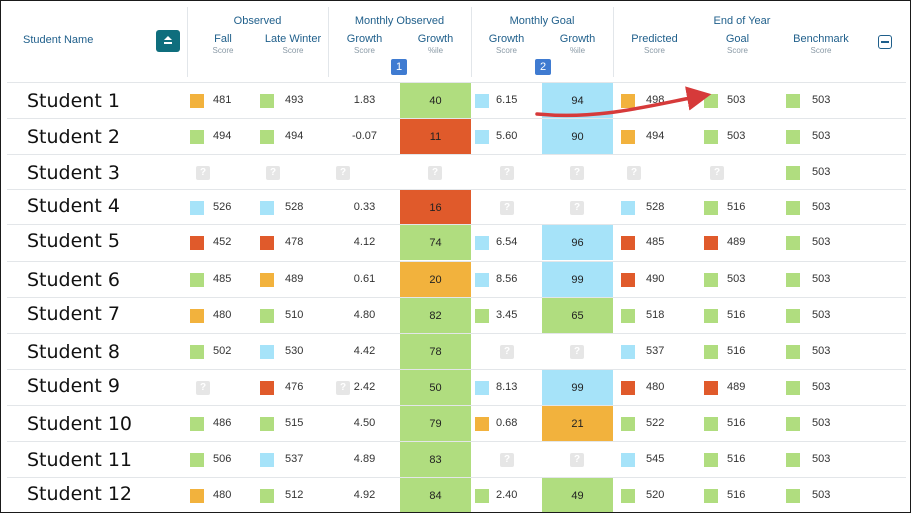 Image resolution: width=911 pixels, height=513 pixels. Describe the element at coordinates (435, 136) in the screenshot. I see `observed-growth-percentile: 11` at that location.